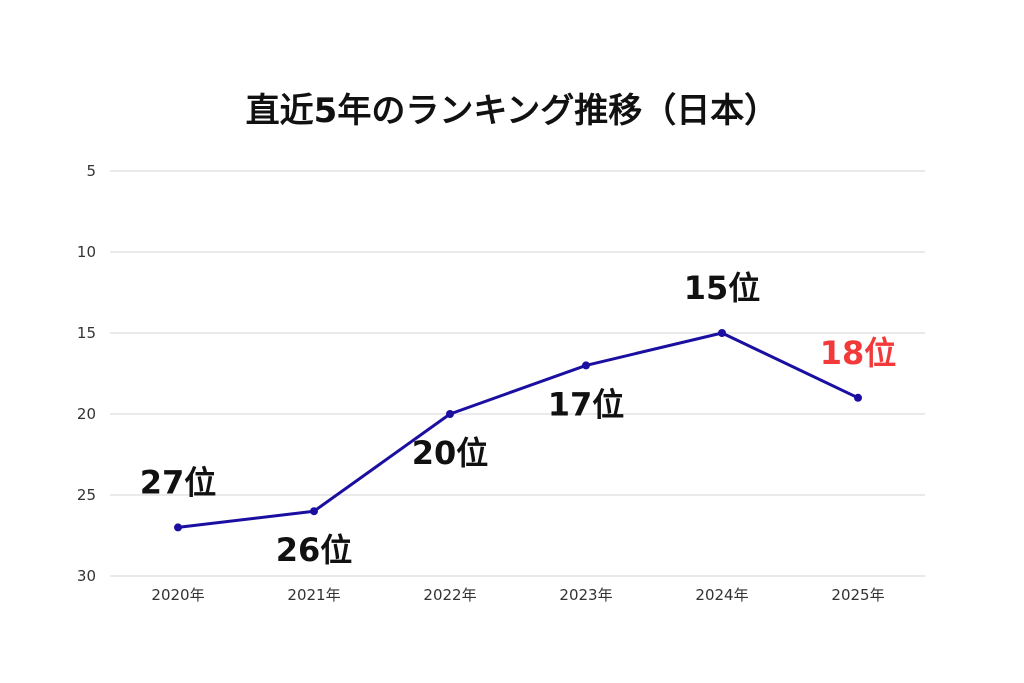 The height and width of the screenshot is (683, 1024). What do you see at coordinates (721, 595) in the screenshot?
I see `x-tick-label: 2024年` at bounding box center [721, 595].